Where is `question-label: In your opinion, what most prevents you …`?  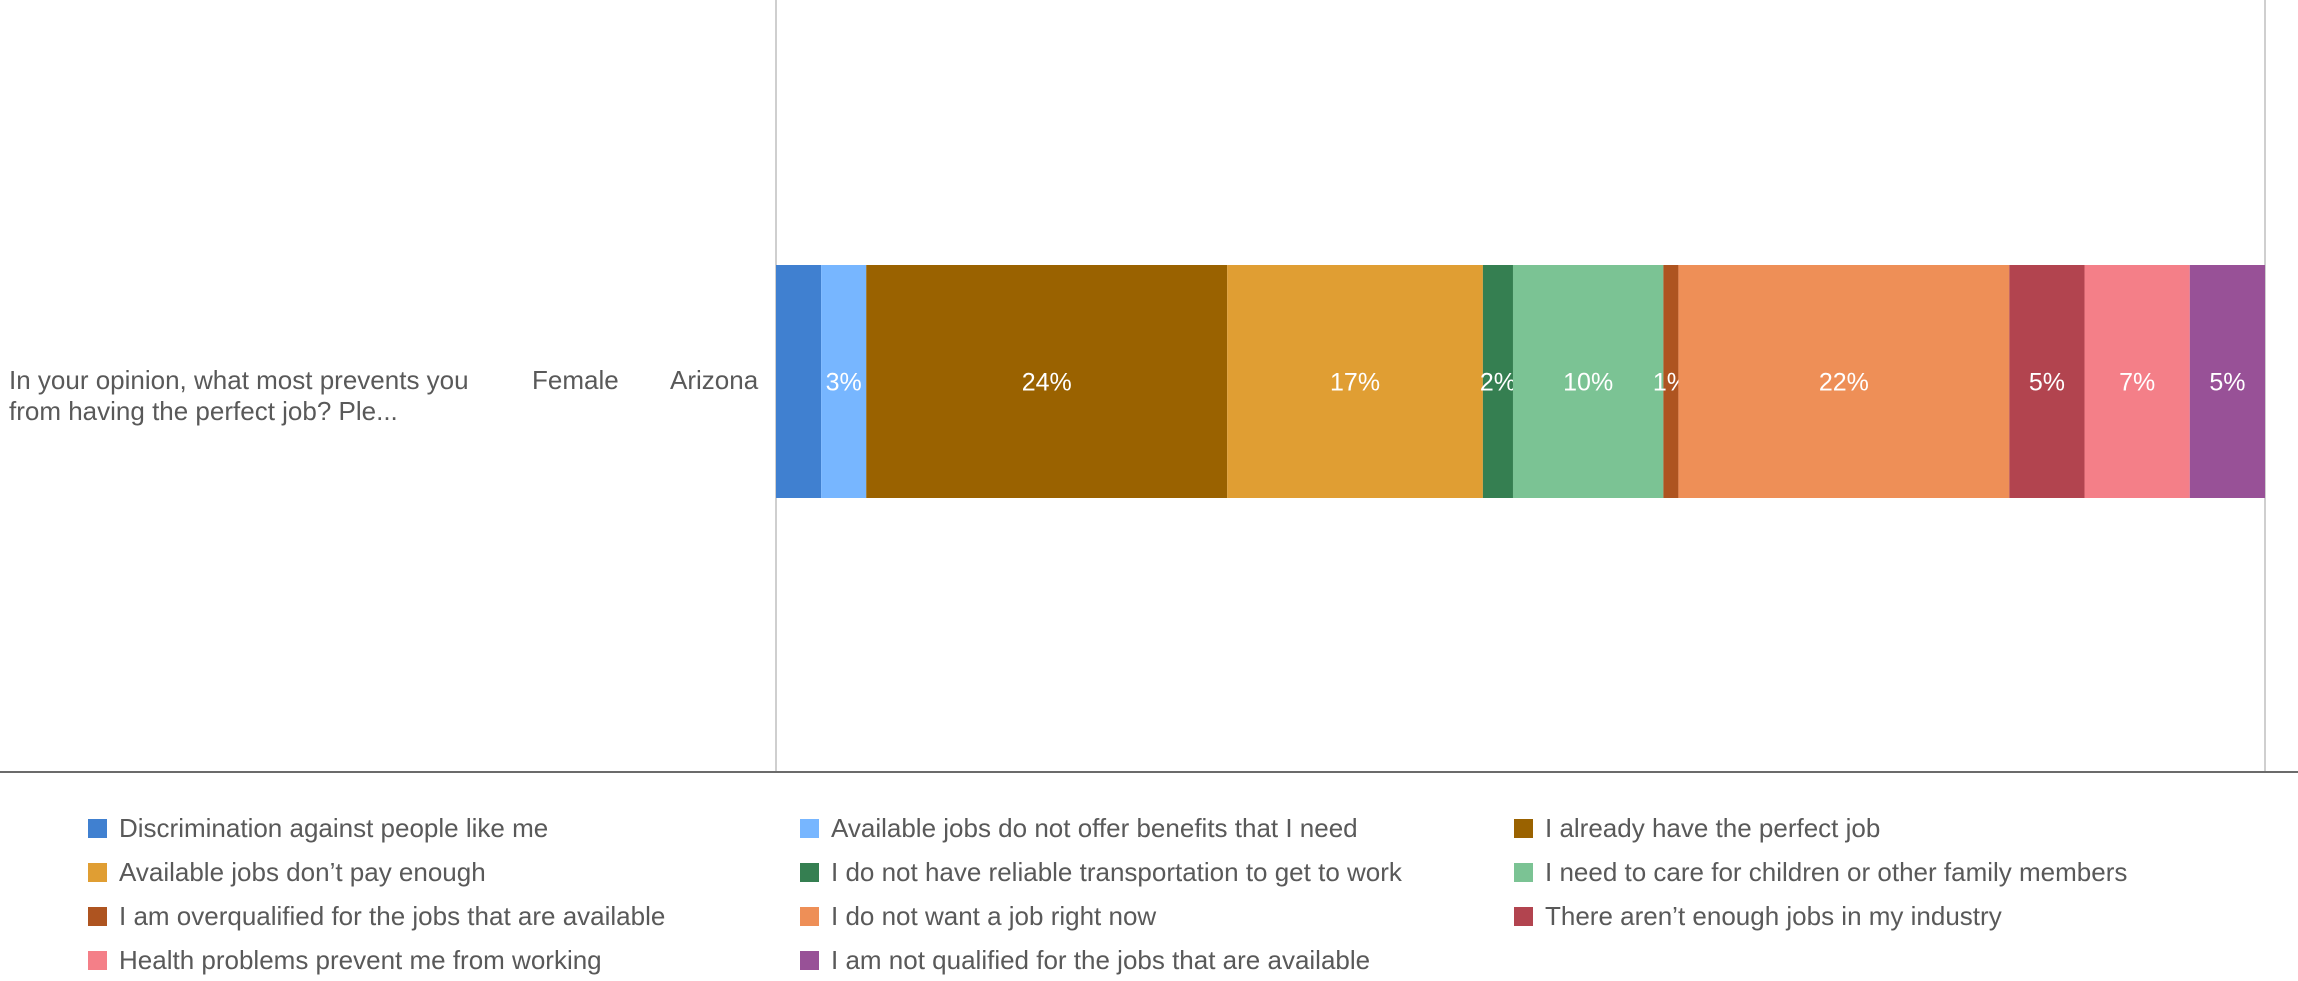 question-label: In your opinion, what most prevents you … is located at coordinates (239, 395).